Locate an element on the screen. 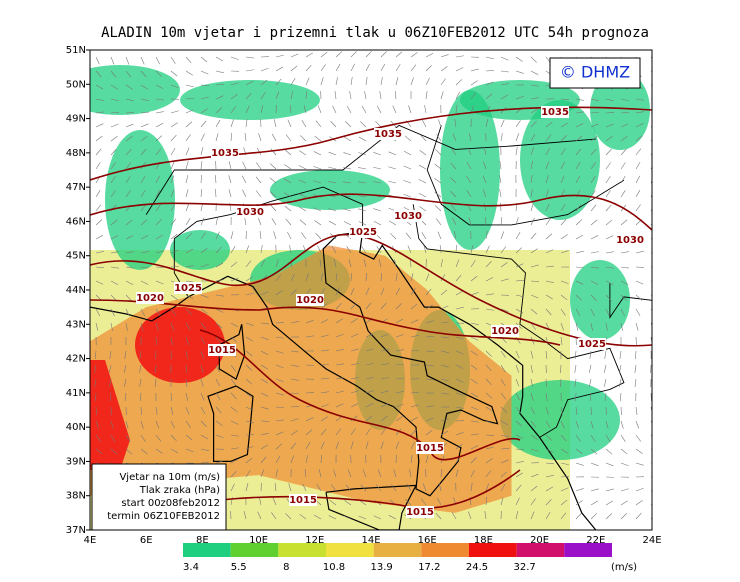 The width and height of the screenshot is (740, 582). border is located at coordinates (370, 169).